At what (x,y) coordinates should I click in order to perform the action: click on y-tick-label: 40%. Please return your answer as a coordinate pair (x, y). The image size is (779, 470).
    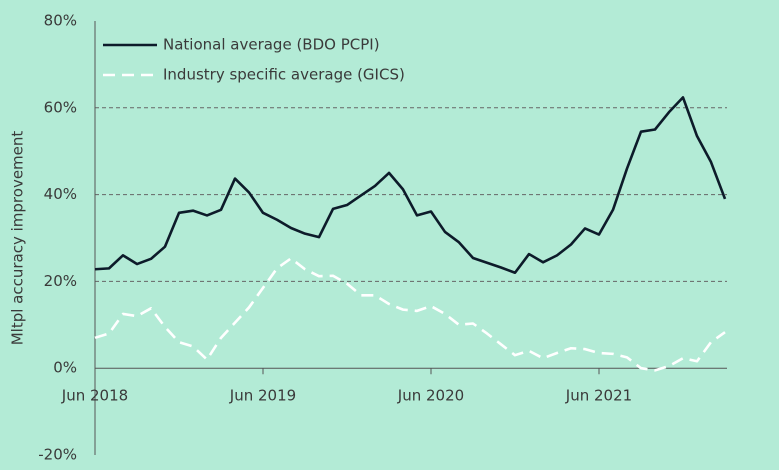
    Looking at the image, I should click on (60, 194).